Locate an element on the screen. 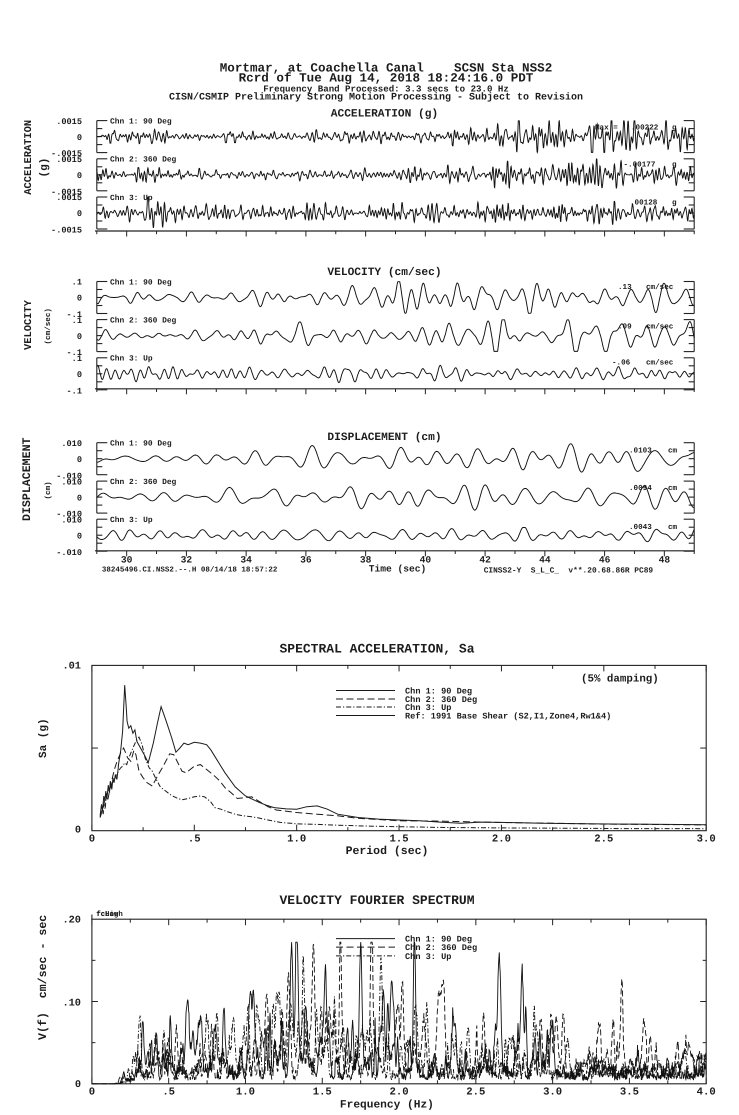  svg-text: ACCELERATION is located at coordinates (29, 157).